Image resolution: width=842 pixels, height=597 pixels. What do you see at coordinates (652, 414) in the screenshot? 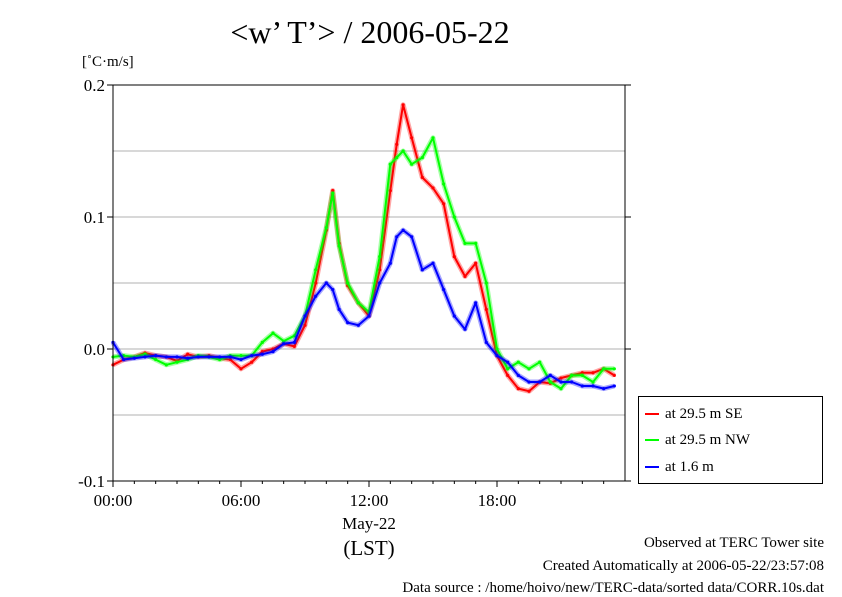
I see `legend-swatch-red` at bounding box center [652, 414].